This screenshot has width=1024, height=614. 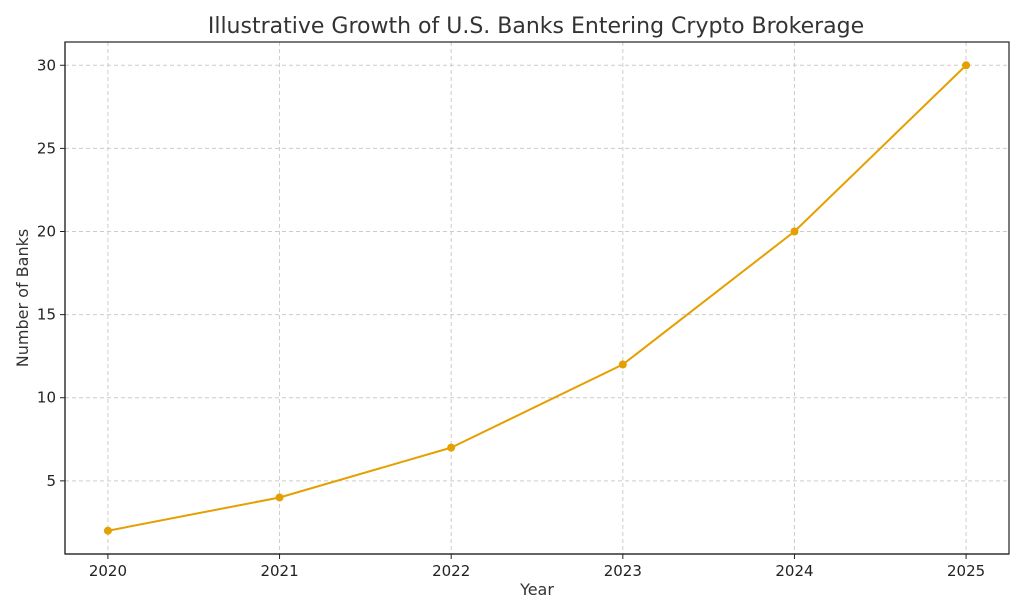 I want to click on x-tick-label: 2024, so click(x=794, y=571).